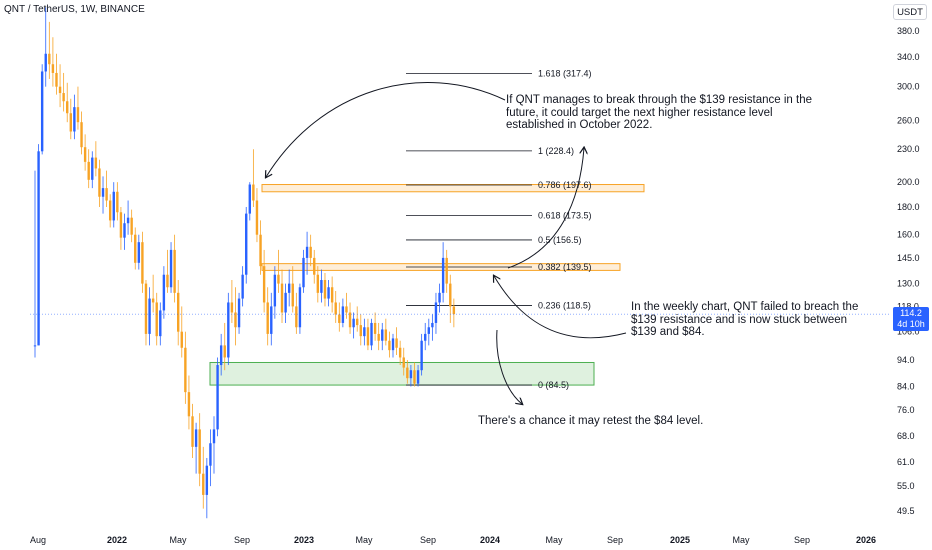 This screenshot has width=932, height=550. What do you see at coordinates (910, 12) in the screenshot?
I see `currency-button: USDT` at bounding box center [910, 12].